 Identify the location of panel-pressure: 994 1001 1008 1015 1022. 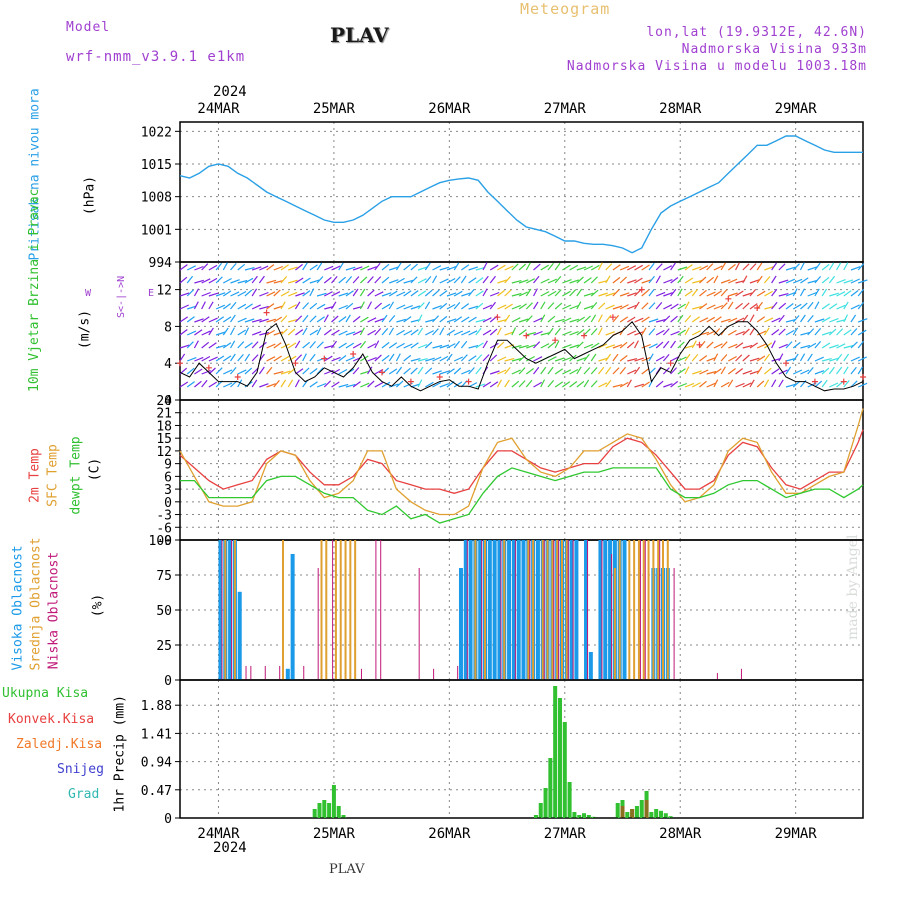
(502, 196).